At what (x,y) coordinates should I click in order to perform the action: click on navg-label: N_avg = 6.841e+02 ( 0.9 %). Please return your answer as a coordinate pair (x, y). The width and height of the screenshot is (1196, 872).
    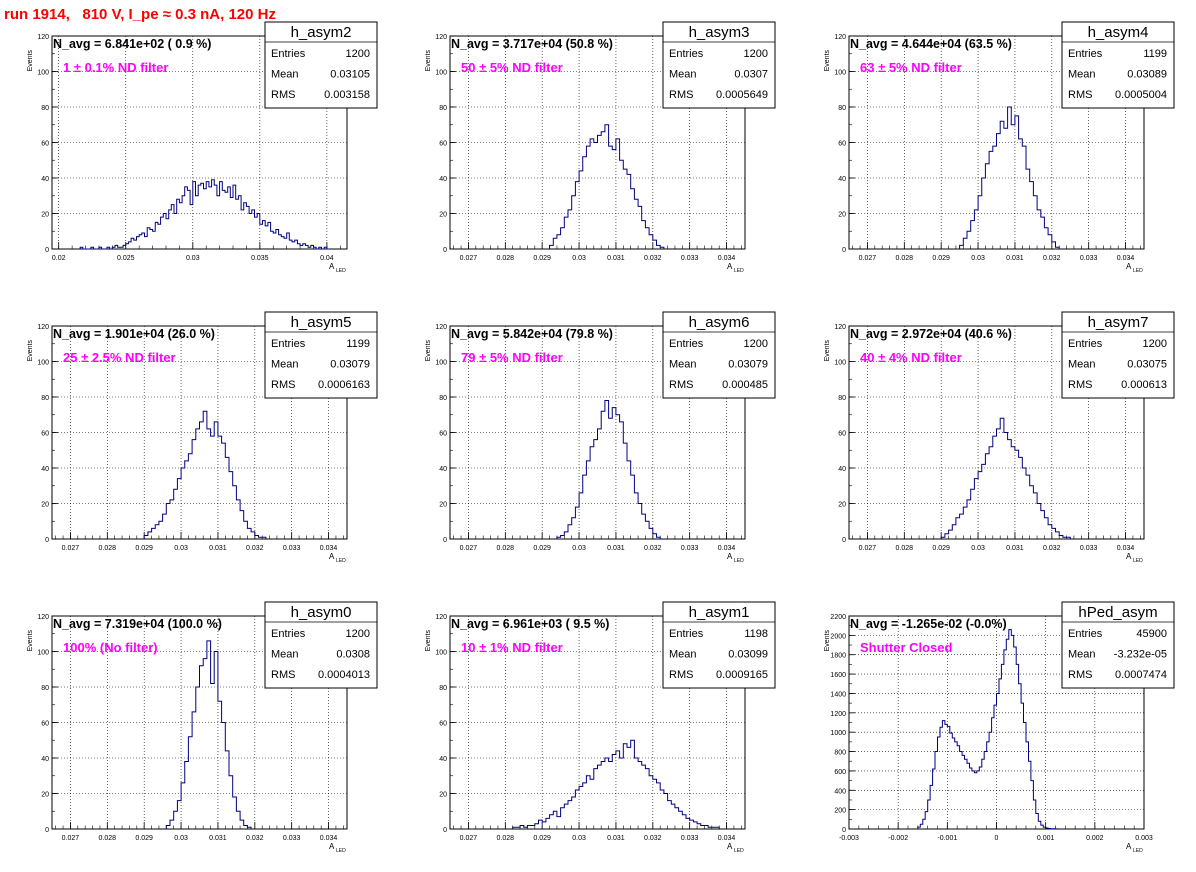
    Looking at the image, I should click on (132, 44).